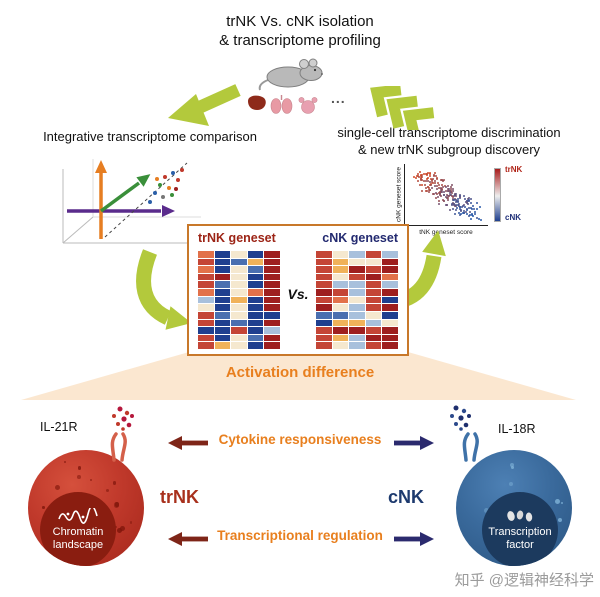 The height and width of the screenshot is (597, 600). Describe the element at coordinates (164, 289) in the screenshot. I see `flow-arrow-left-curve-icon` at that location.